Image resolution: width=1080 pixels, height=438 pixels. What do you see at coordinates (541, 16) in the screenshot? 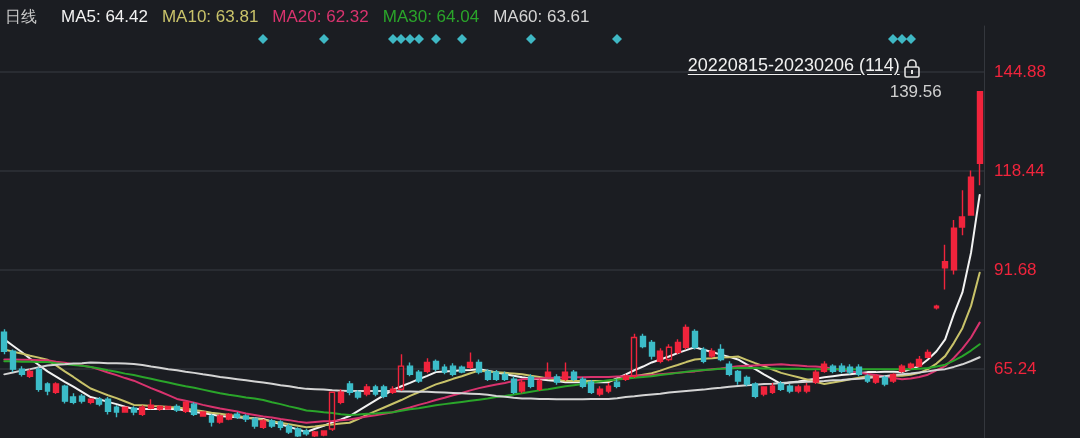
I see `text: MA60: 63.61` at bounding box center [541, 16].